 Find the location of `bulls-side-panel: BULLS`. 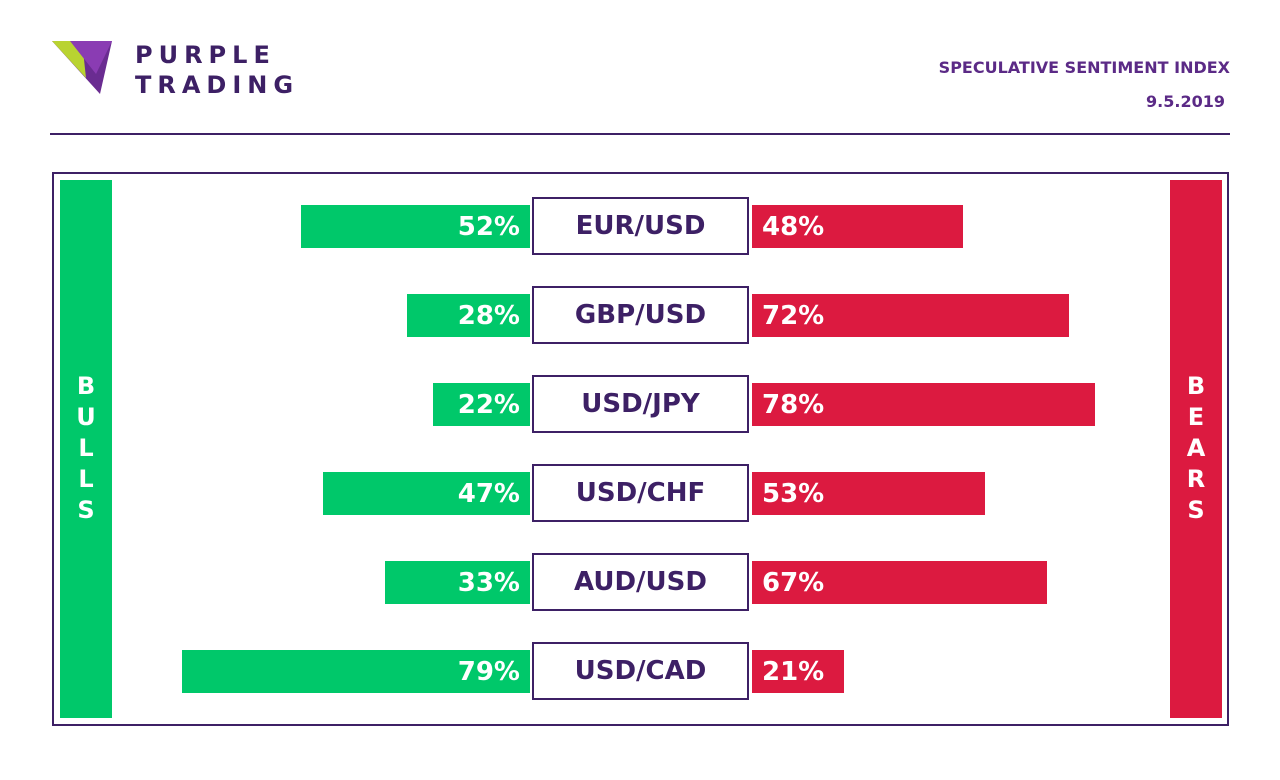

bulls-side-panel: BULLS is located at coordinates (86, 449).